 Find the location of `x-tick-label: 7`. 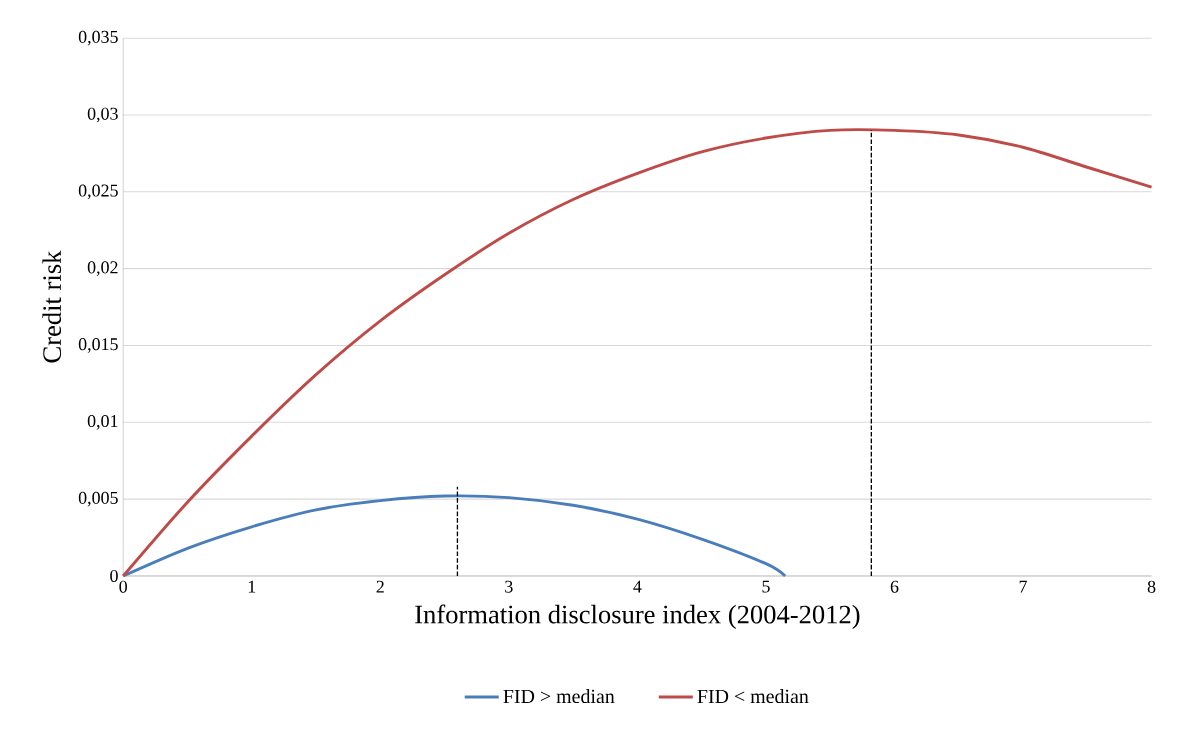

x-tick-label: 7 is located at coordinates (1023, 586).